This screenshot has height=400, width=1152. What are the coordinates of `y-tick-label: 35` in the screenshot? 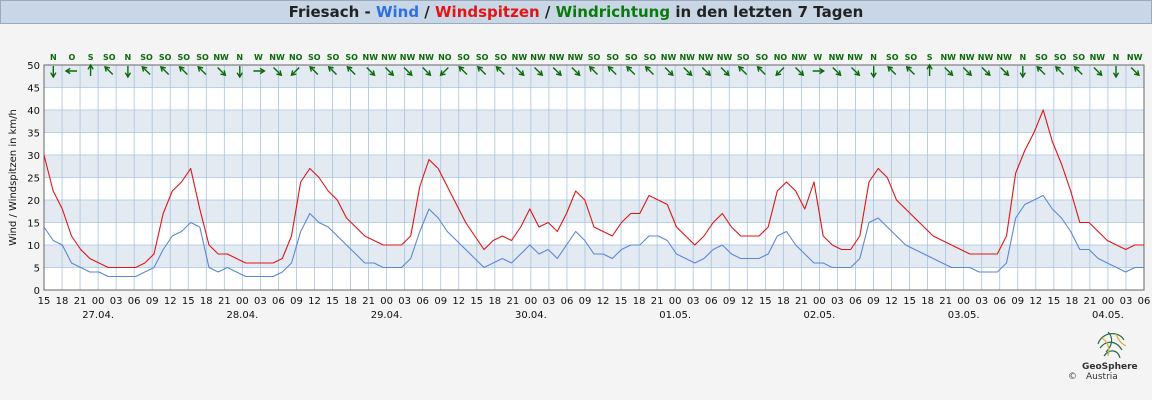 It's located at (33, 134).